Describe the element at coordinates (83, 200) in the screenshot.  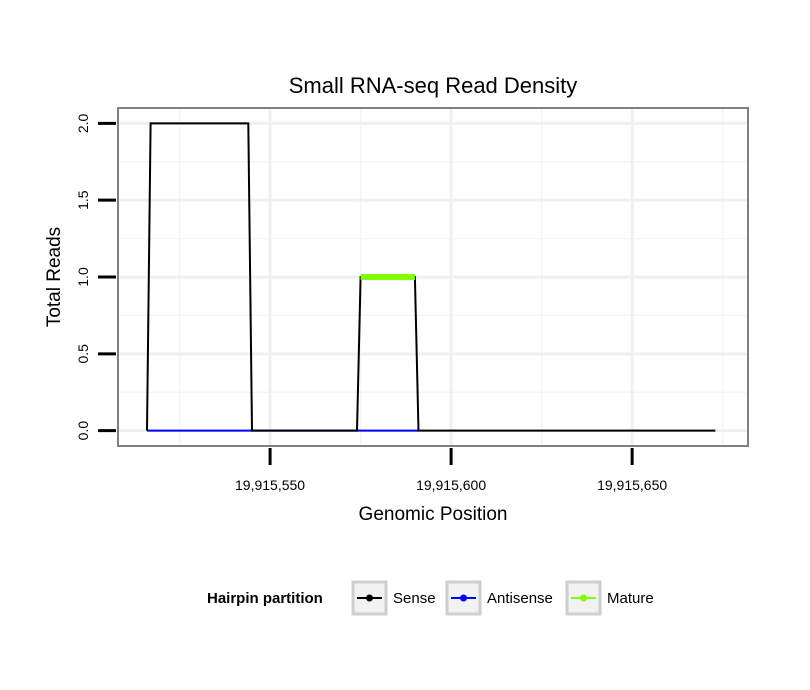
I see `y-tick-label: 1.5` at that location.